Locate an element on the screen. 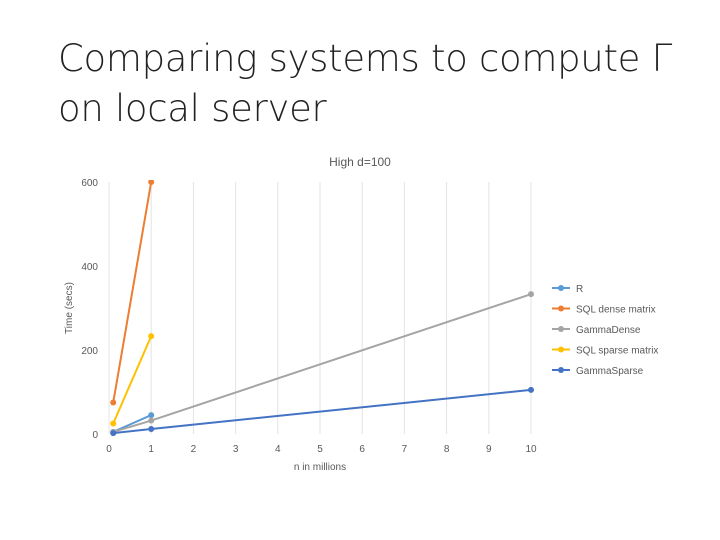  x-tick-label: 5 is located at coordinates (320, 449).